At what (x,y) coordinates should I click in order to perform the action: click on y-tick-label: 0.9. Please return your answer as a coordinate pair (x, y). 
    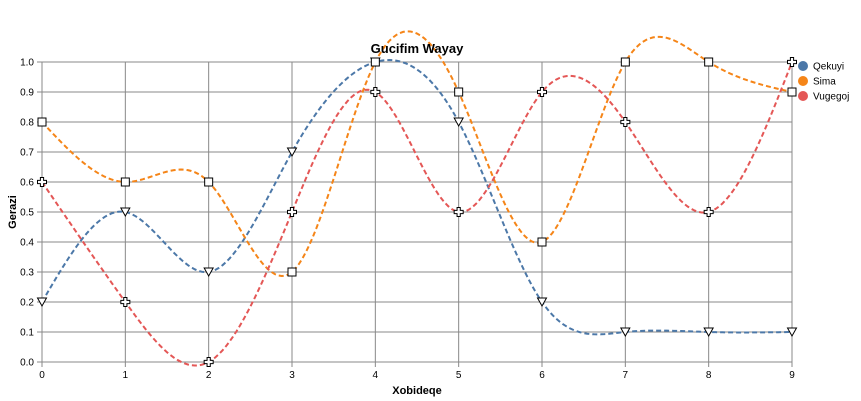
    Looking at the image, I should click on (27, 93).